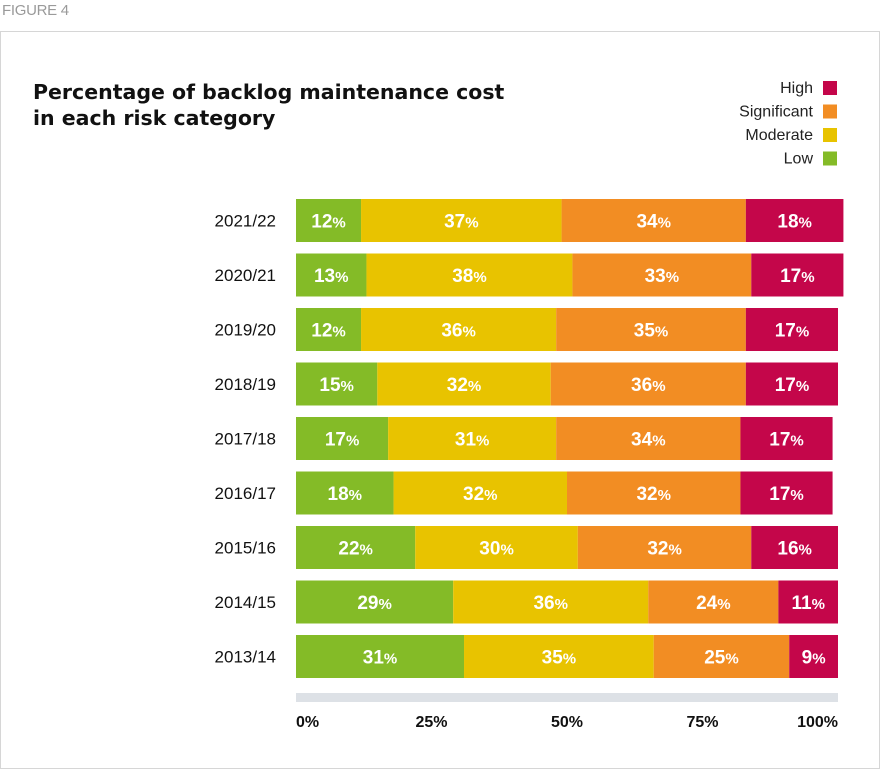 The width and height of the screenshot is (883, 772). I want to click on data-label: 25%, so click(721, 658).